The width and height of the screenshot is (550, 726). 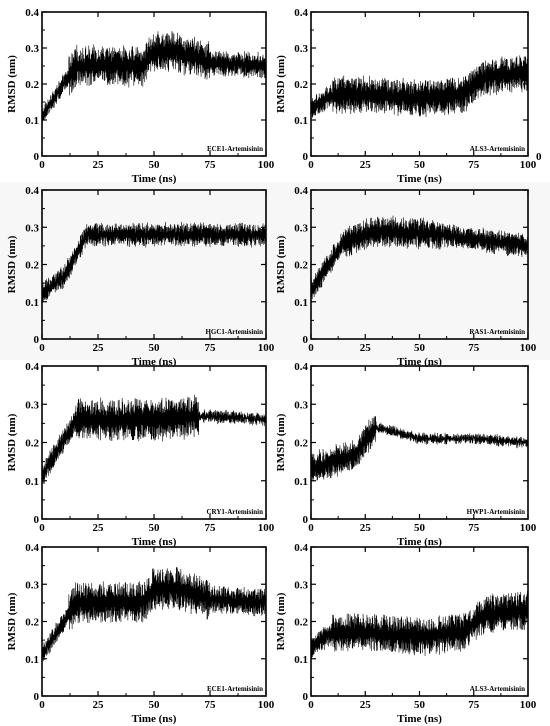 What do you see at coordinates (497, 689) in the screenshot?
I see `panel-label: ALS3-Artemisinin` at bounding box center [497, 689].